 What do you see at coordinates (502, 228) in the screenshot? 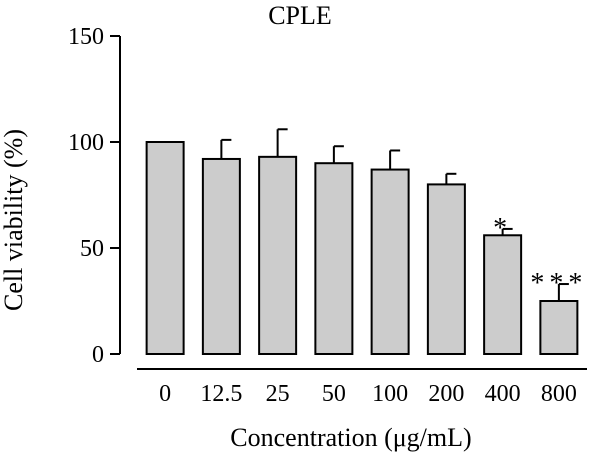
I see `significance-label: *` at bounding box center [502, 228].